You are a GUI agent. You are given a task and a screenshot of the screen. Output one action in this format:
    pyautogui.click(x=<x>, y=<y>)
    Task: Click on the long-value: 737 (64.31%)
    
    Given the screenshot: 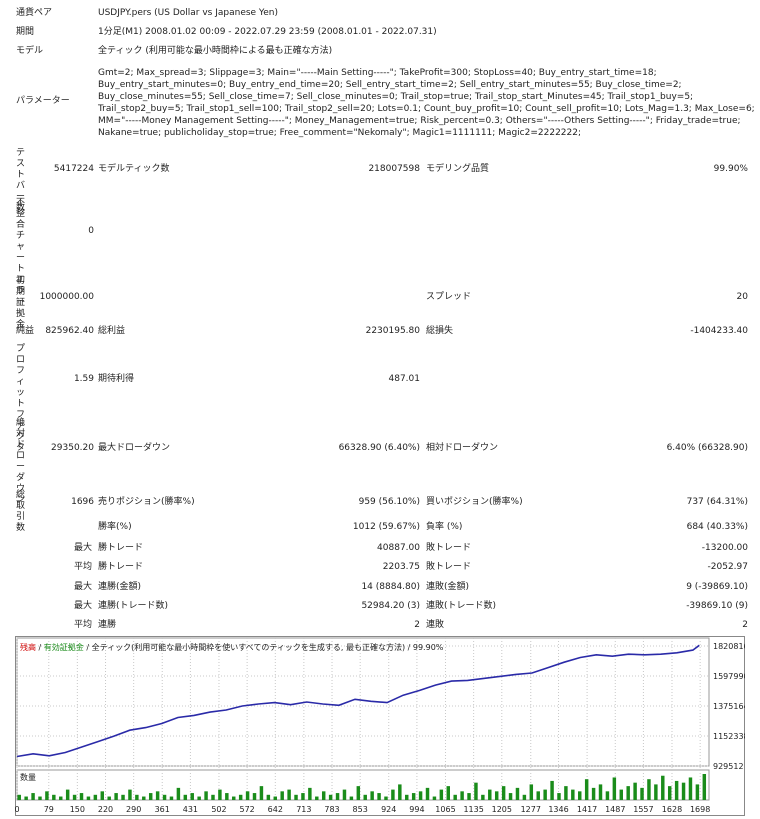 What is the action you would take?
    pyautogui.click(x=717, y=502)
    